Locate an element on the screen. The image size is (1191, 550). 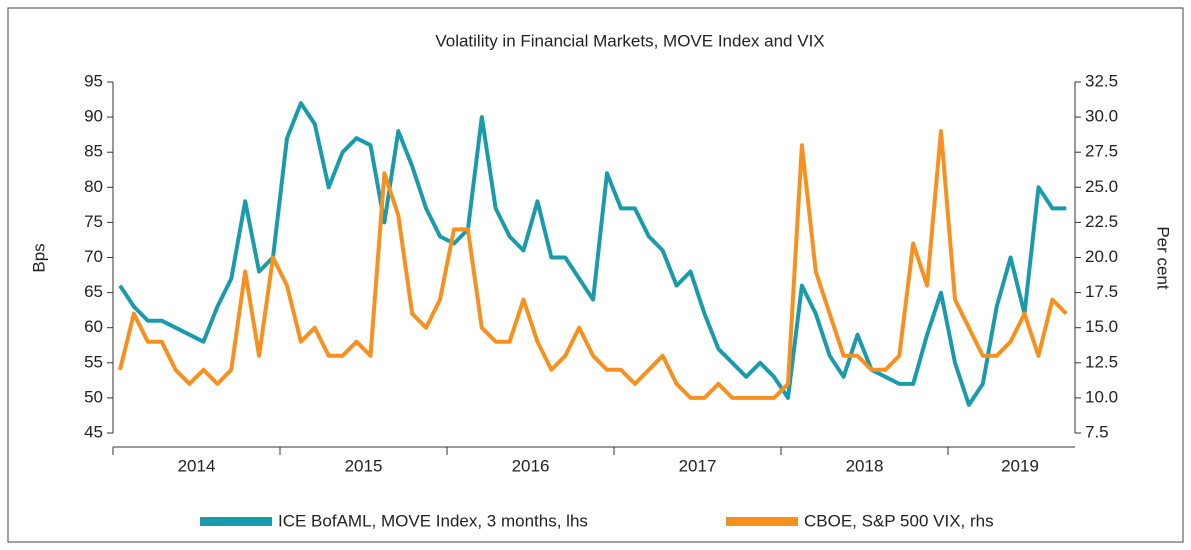
y-tick-label: 75 is located at coordinates (93, 221).